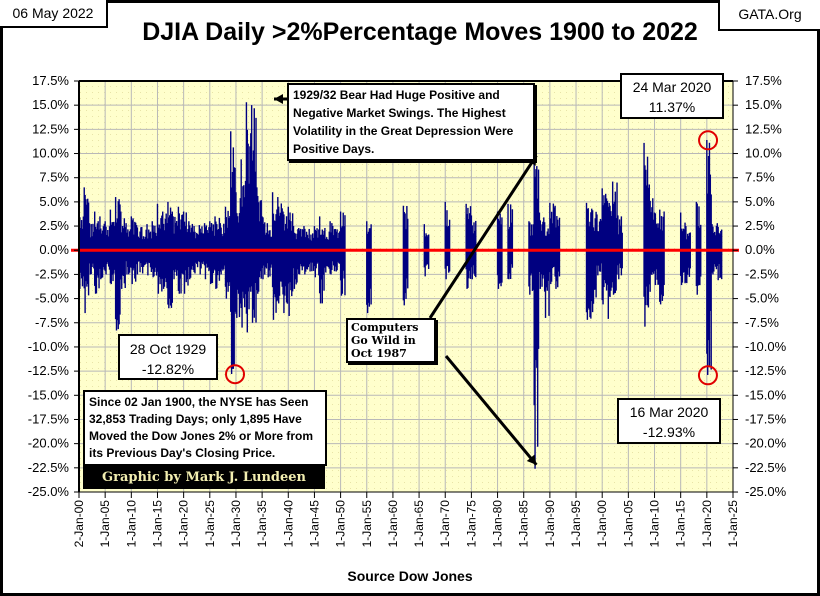  I want to click on annotation-2020-up-value: 11.37%, so click(672, 107).